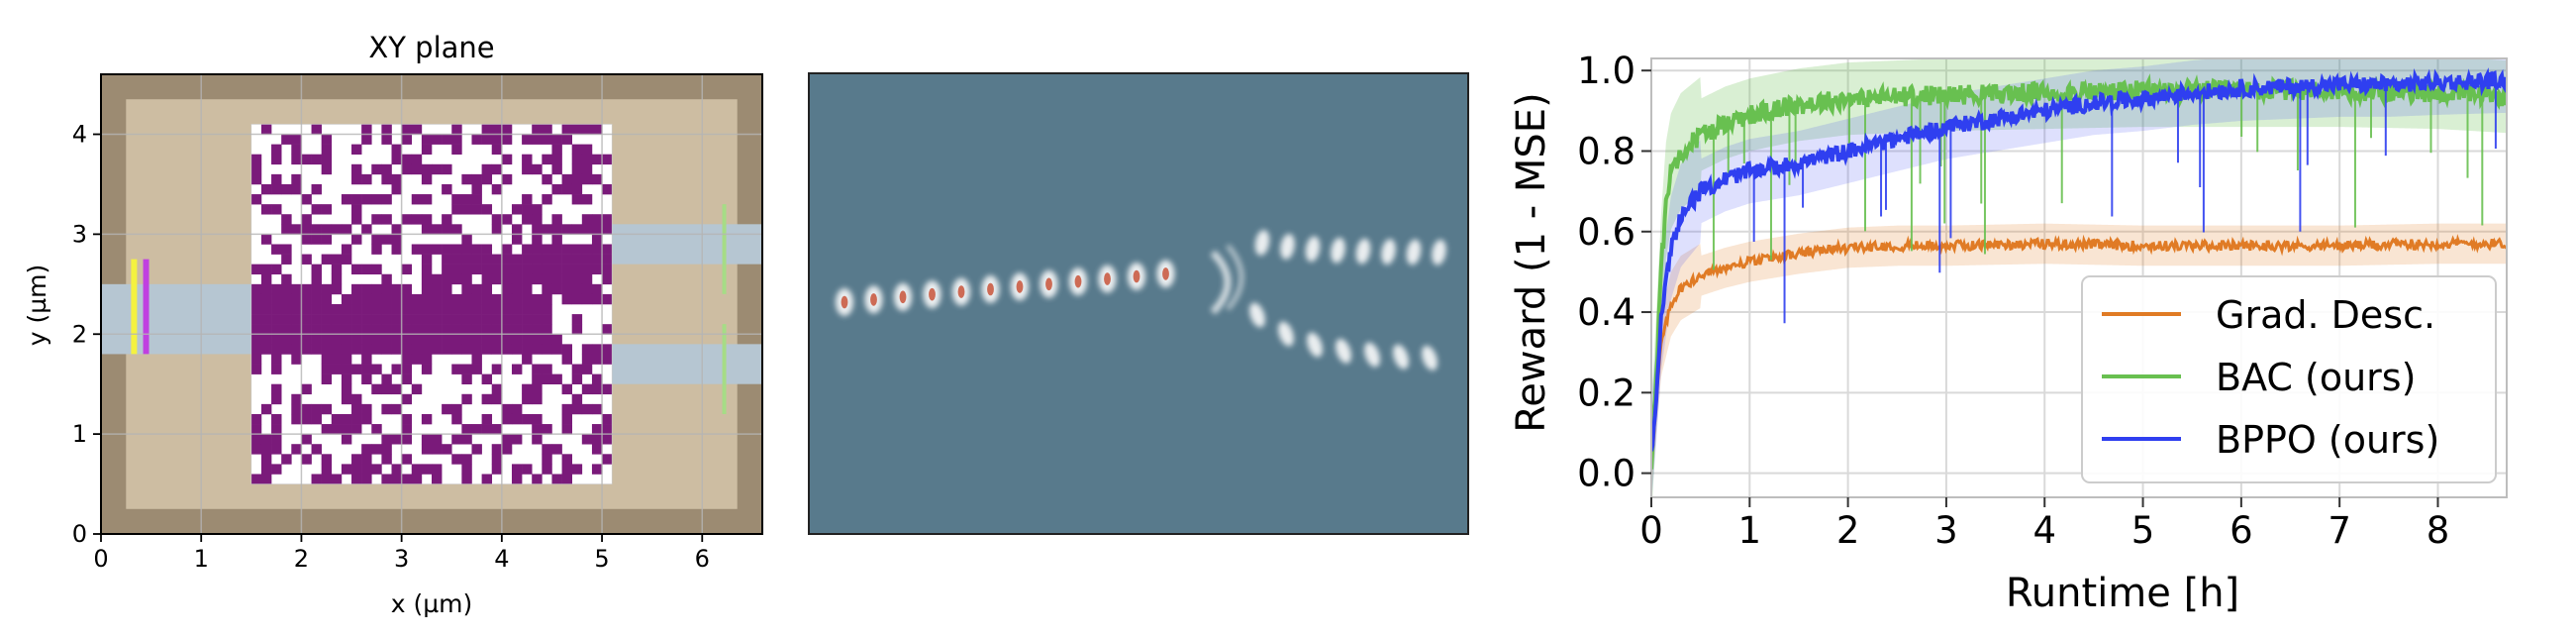 This screenshot has height=639, width=2576. Describe the element at coordinates (2325, 315) in the screenshot. I see `legend-label-0: Grad. Desc.` at that location.